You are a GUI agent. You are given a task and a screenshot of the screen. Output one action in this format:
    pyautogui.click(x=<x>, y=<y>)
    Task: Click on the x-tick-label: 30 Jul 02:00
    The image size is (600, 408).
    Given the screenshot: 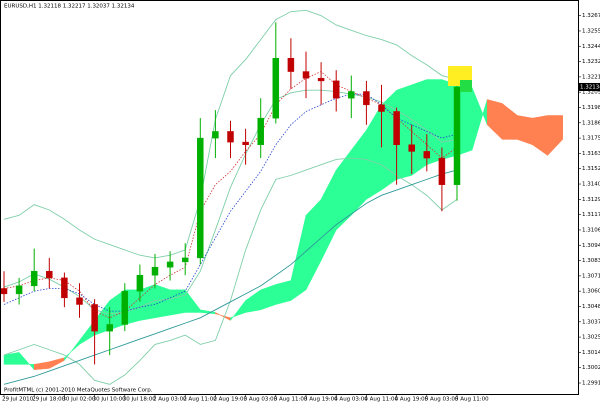 What is the action you would take?
    pyautogui.click(x=78, y=400)
    